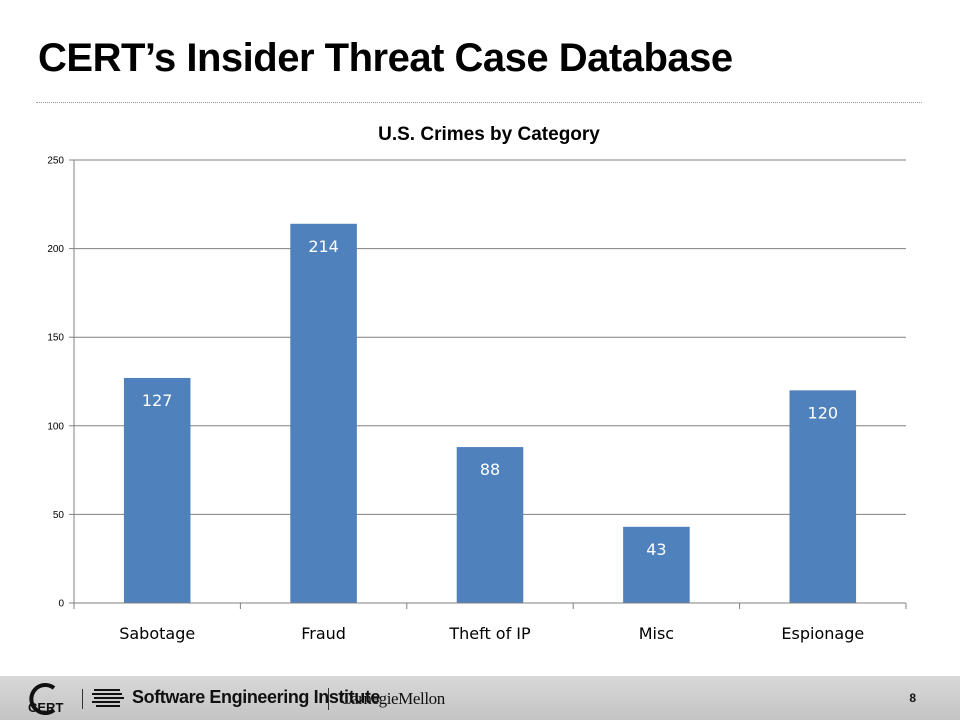 The width and height of the screenshot is (960, 720). What do you see at coordinates (108, 698) in the screenshot?
I see `sei-logo-icon` at bounding box center [108, 698].